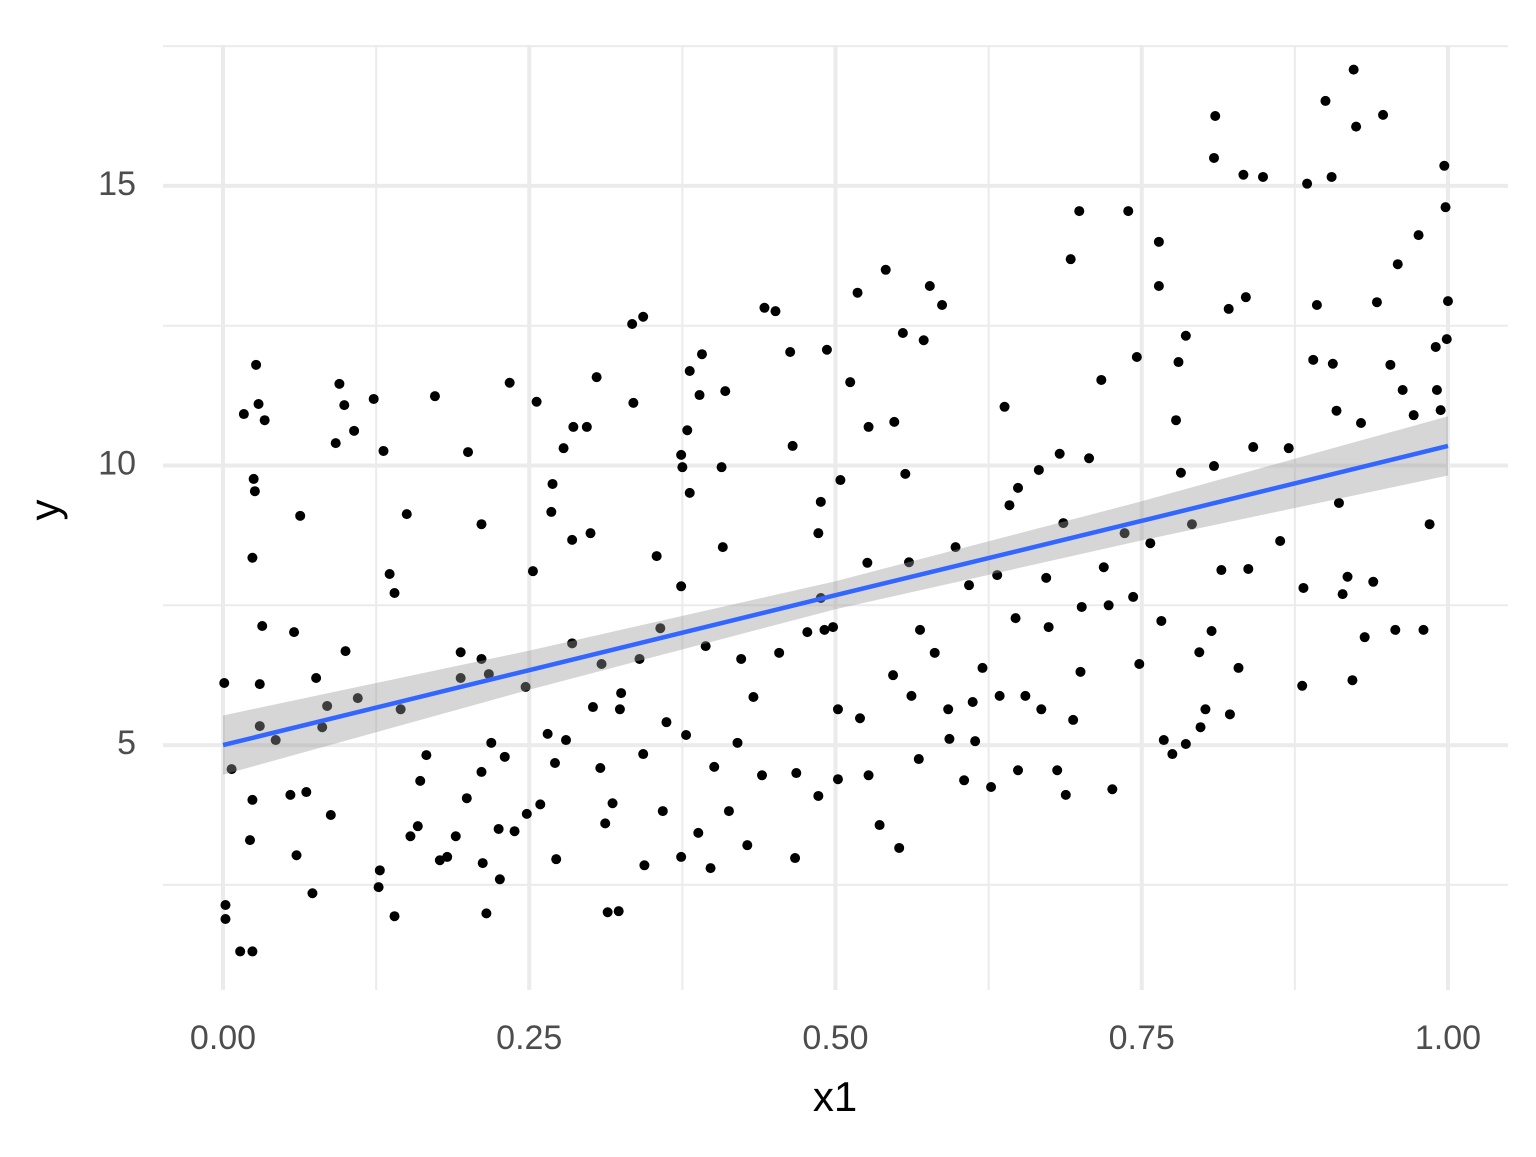  What do you see at coordinates (117, 184) in the screenshot?
I see `y-tick-label: 15` at bounding box center [117, 184].